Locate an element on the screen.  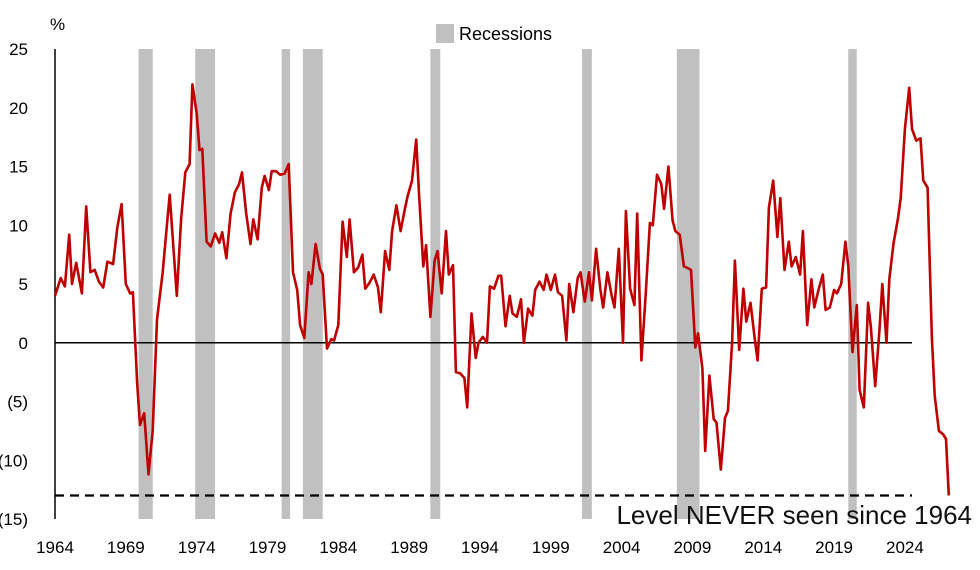
legend-label-recessions: Recessions is located at coordinates (505, 34).